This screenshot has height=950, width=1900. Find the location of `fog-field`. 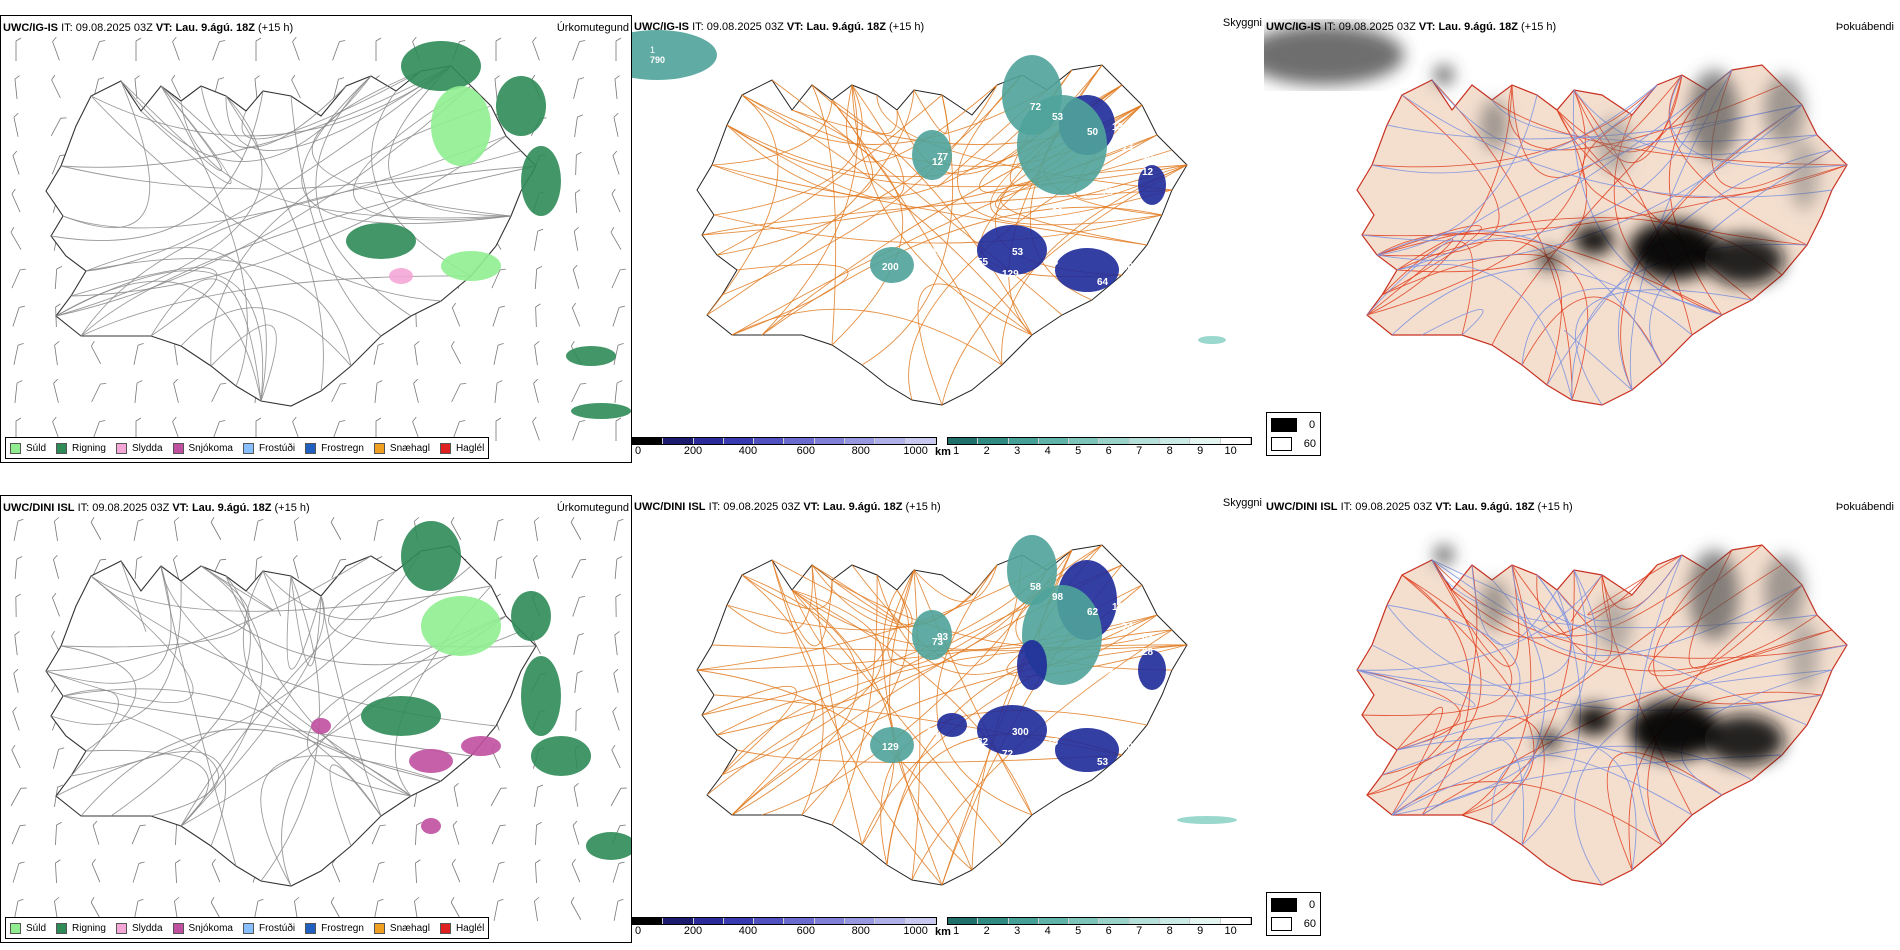

fog-field is located at coordinates (1626, 175).